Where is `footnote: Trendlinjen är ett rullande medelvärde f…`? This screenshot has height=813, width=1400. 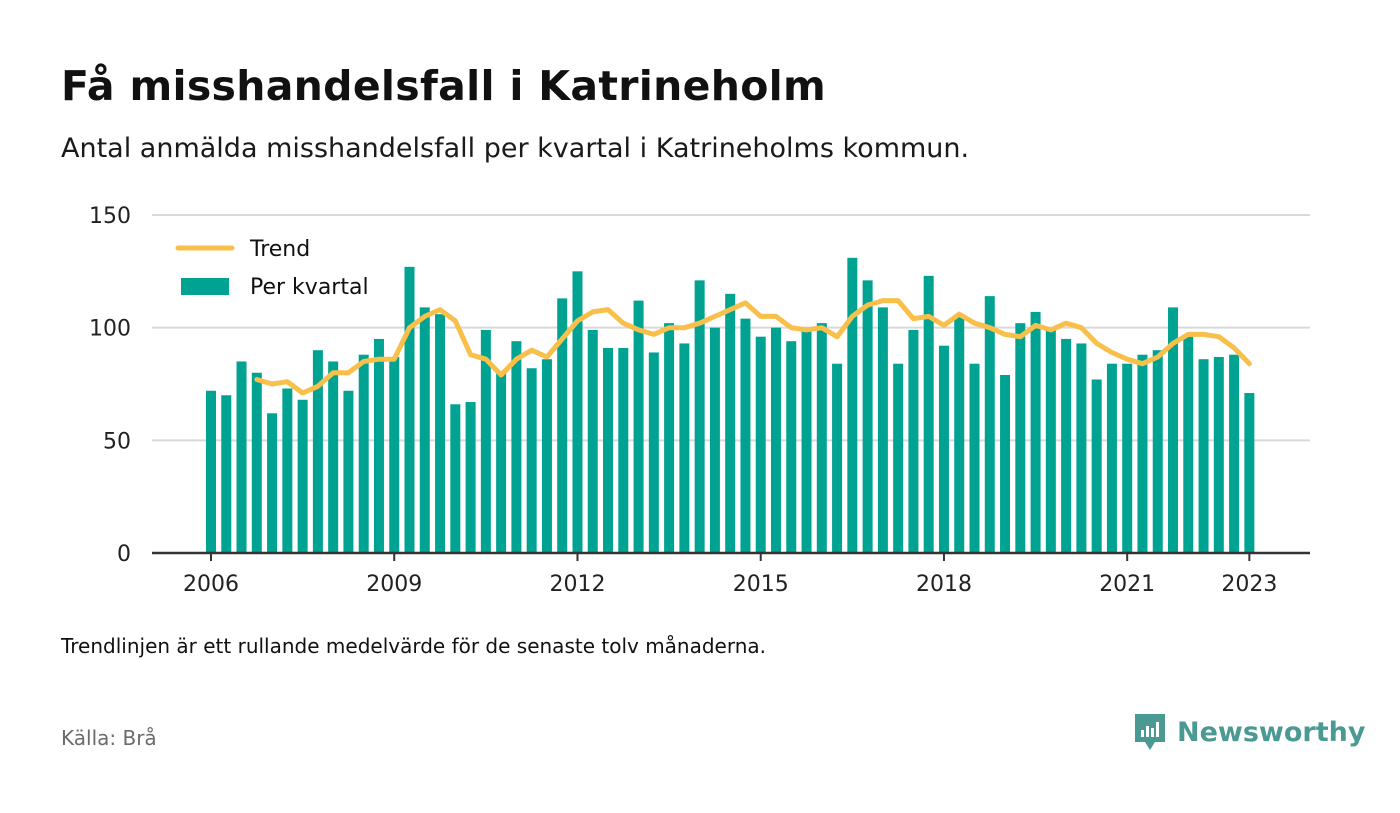
footnote: Trendlinjen är ett rullande medelvärde f… is located at coordinates (414, 646).